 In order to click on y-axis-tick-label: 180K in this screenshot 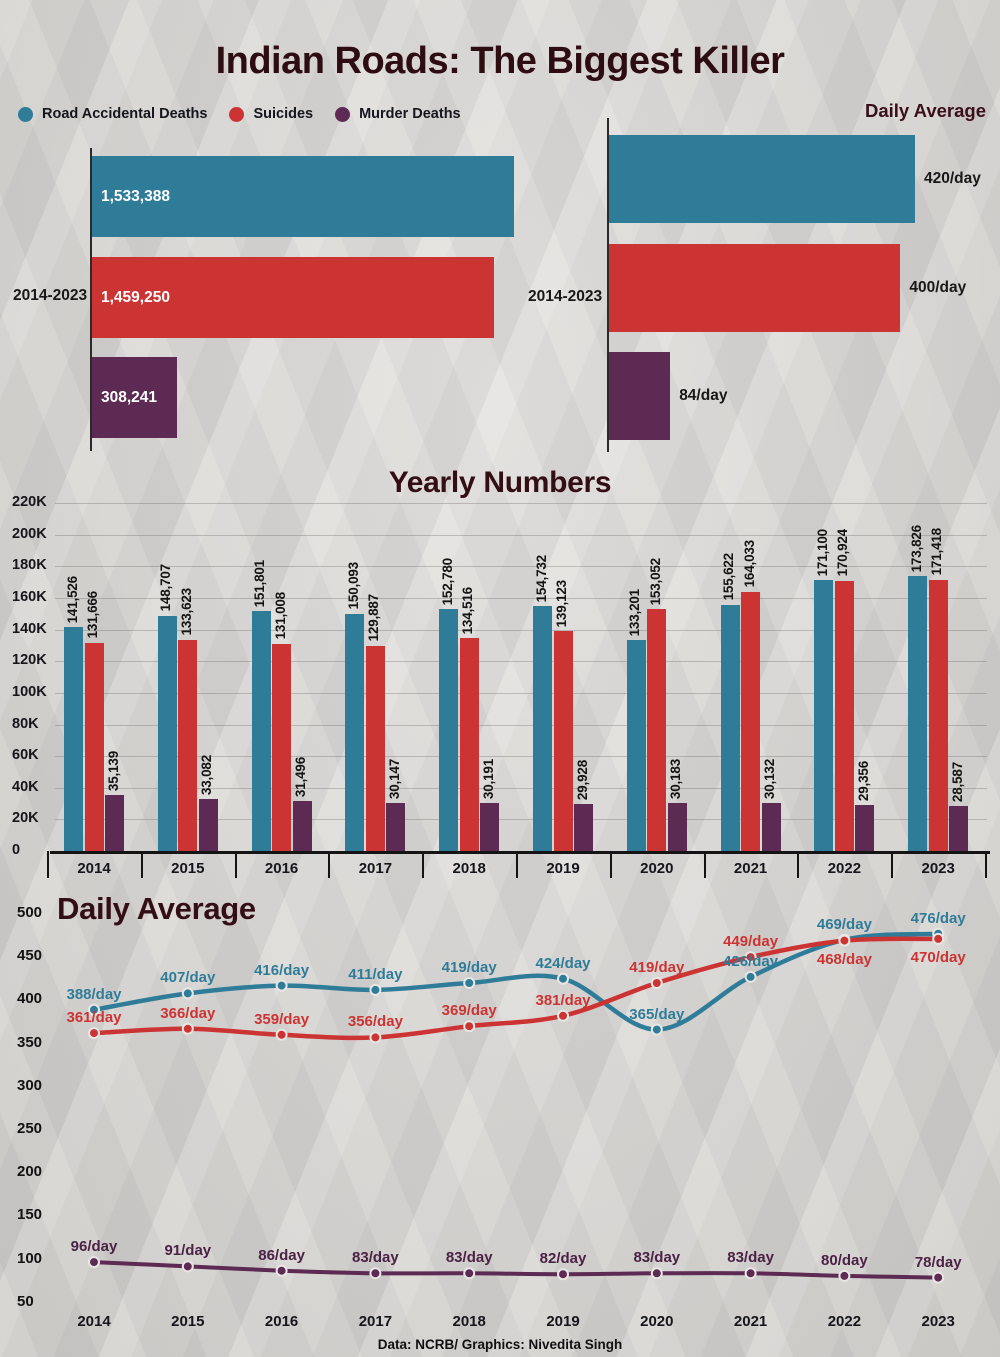, I will do `click(29, 565)`.